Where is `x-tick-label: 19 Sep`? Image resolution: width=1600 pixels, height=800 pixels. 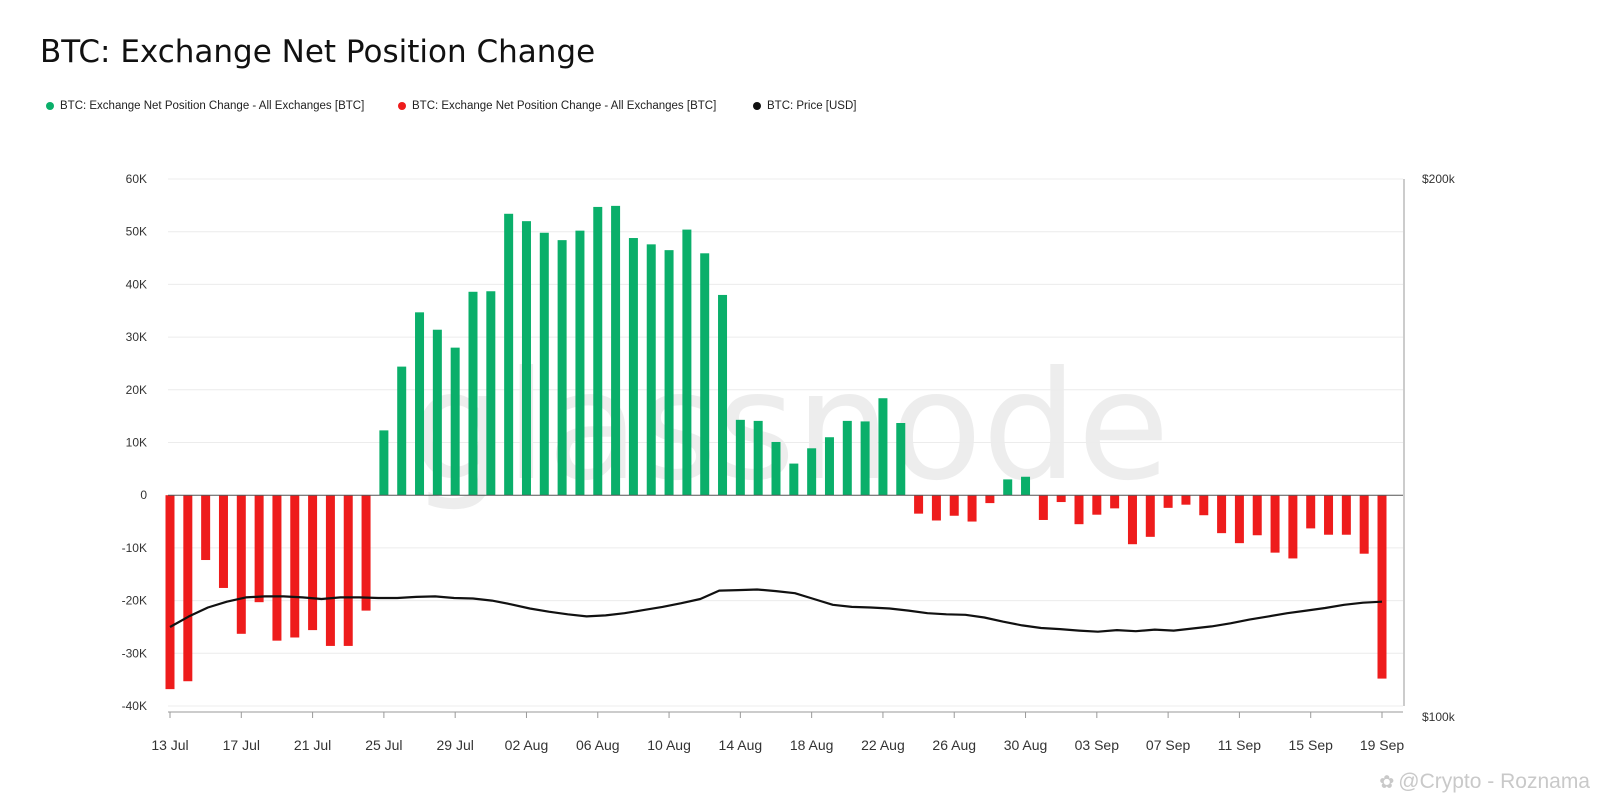
x-tick-label: 19 Sep is located at coordinates (1382, 745).